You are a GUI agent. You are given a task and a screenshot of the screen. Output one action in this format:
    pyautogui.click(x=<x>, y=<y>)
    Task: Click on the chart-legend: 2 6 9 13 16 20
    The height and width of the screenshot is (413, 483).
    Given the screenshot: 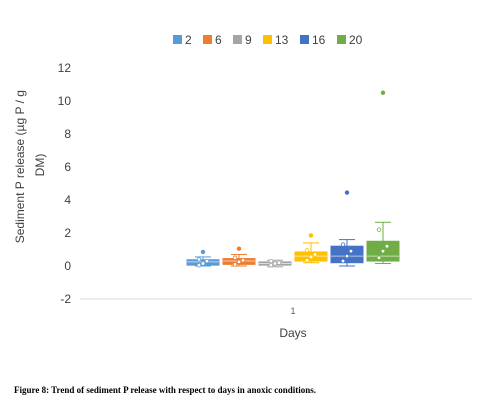 What is the action you would take?
    pyautogui.click(x=268, y=40)
    